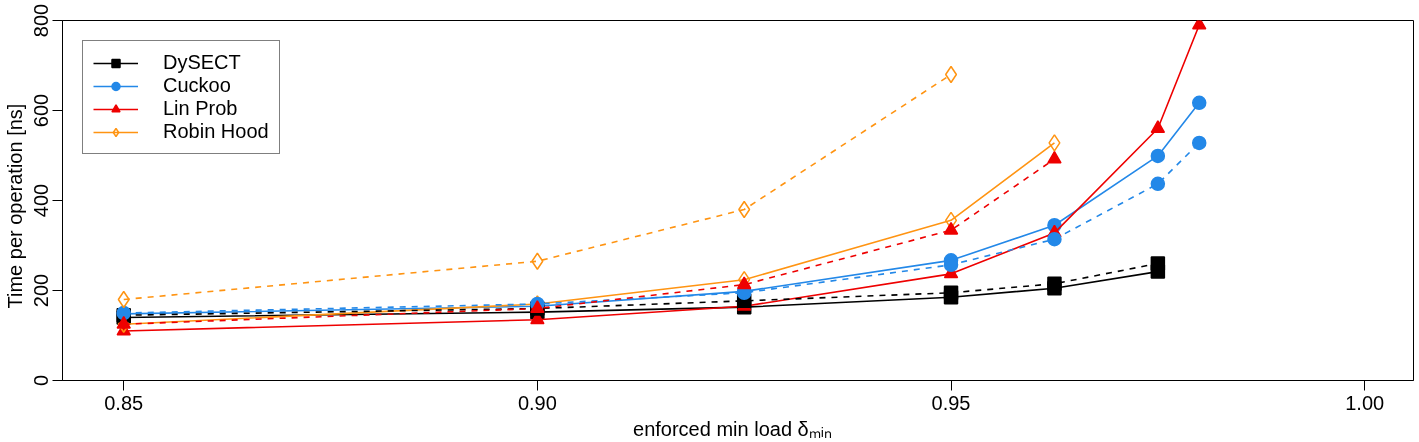 This screenshot has width=1419, height=442. Describe the element at coordinates (732, 428) in the screenshot. I see `x-axis-title: enforced min load δₘᵢₙ` at that location.